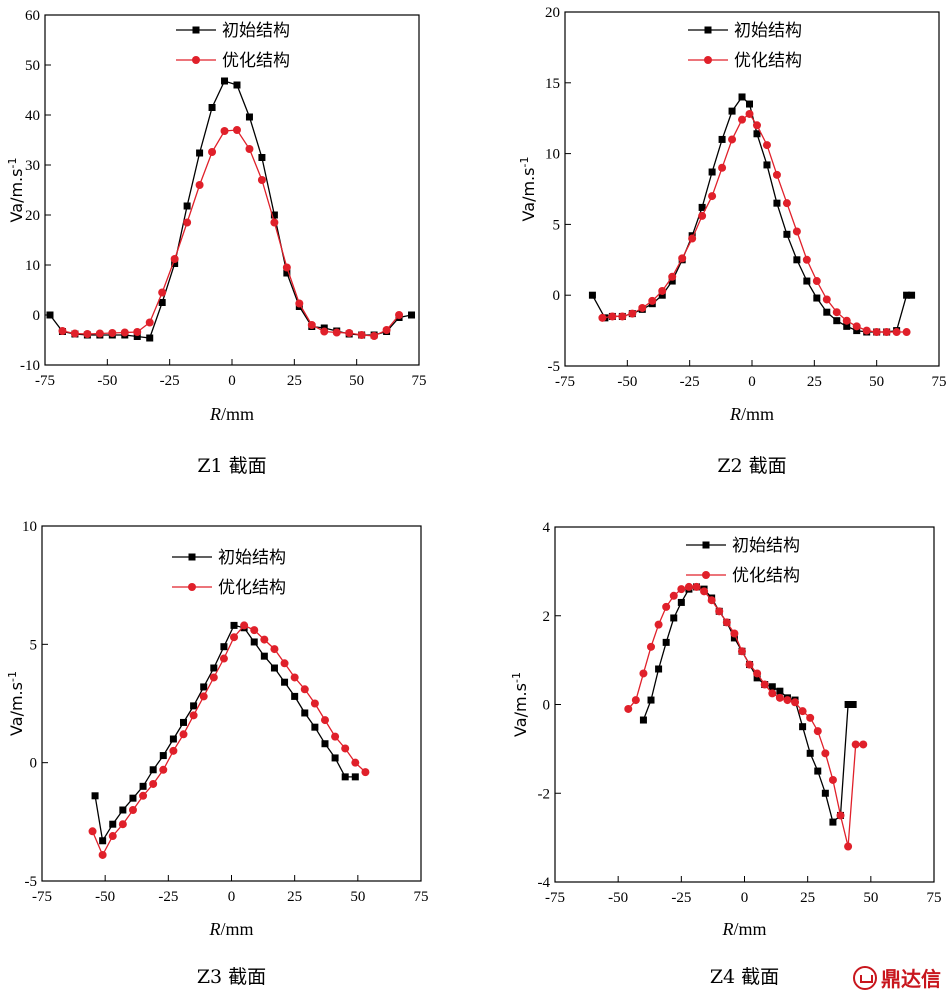 This screenshot has width=949, height=996. What do you see at coordinates (547, 617) in the screenshot?
I see `y-tick-label: 2` at bounding box center [547, 617].